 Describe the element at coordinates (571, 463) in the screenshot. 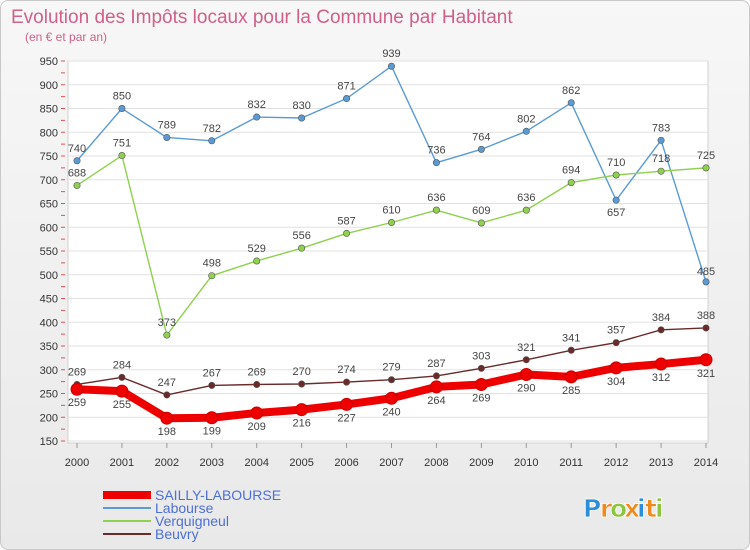

I see `x-tick-label: 2011` at that location.